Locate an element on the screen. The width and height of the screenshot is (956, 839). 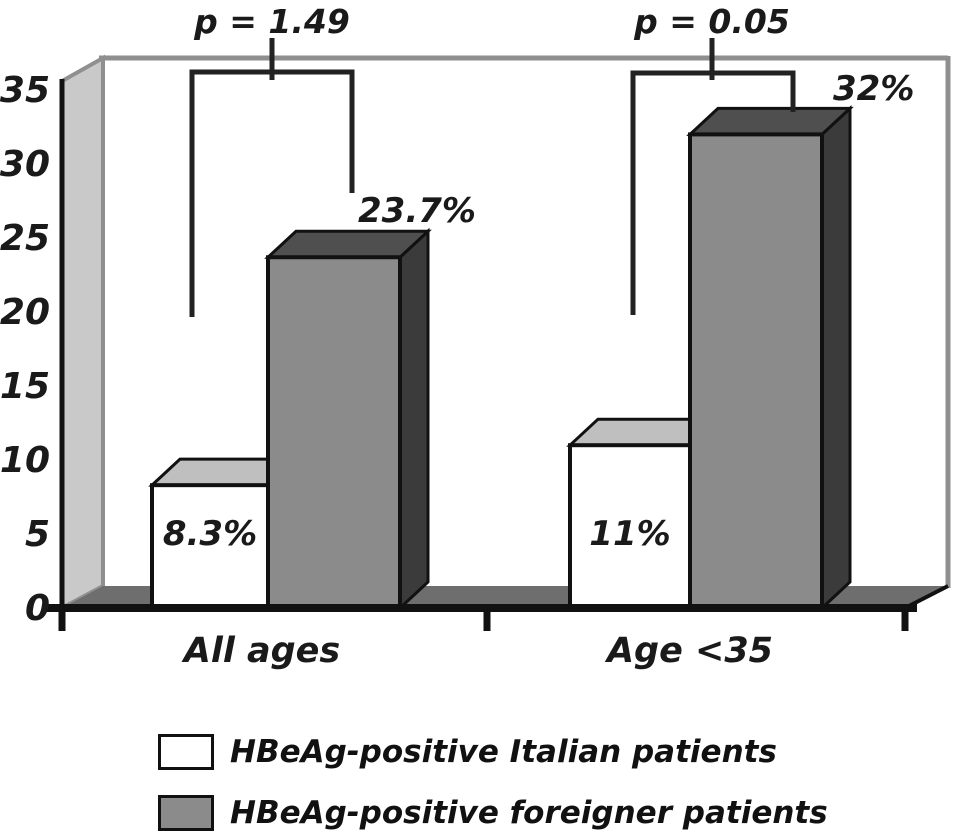
legend-item-italian: HBeAg-positive Italian patients is located at coordinates (493, 752).